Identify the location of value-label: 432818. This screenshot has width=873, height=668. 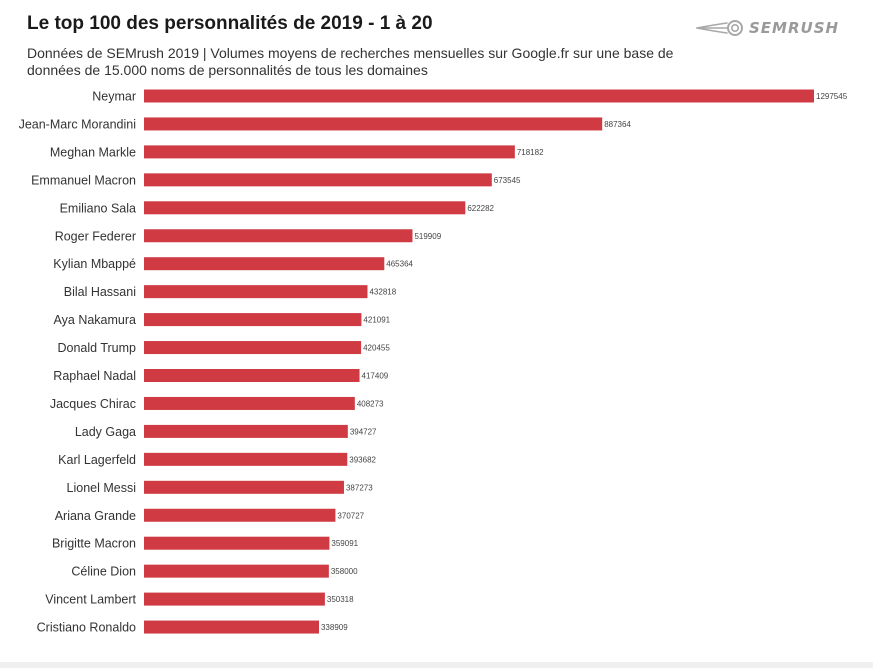
(382, 292).